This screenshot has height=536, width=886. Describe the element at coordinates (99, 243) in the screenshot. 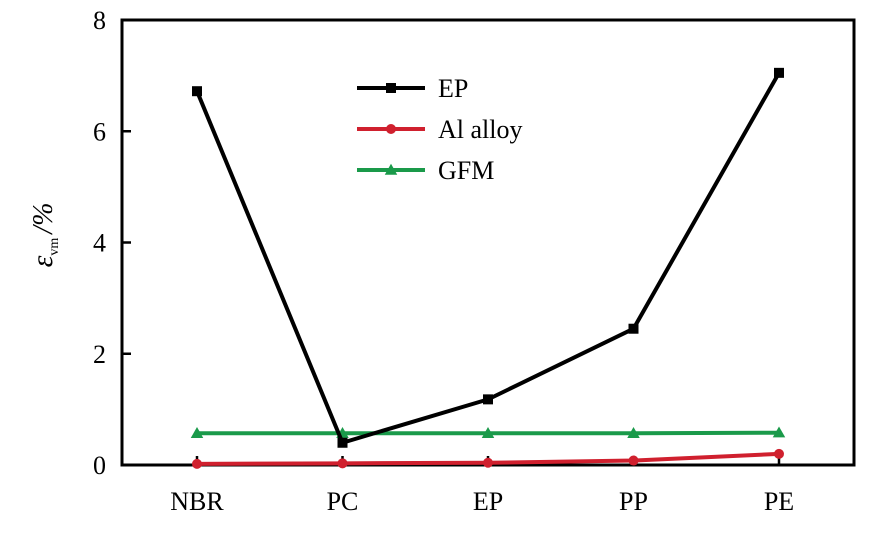

I see `y-tick-label: 4` at that location.